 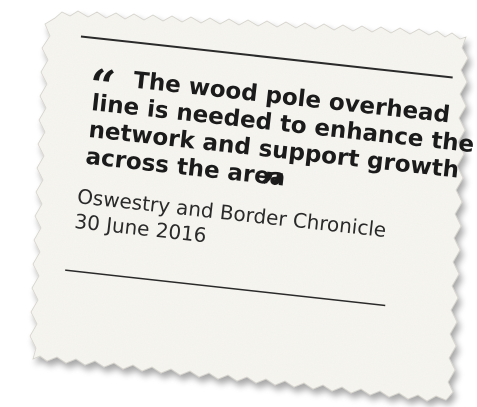 I want to click on top-divider, so click(x=266, y=57).